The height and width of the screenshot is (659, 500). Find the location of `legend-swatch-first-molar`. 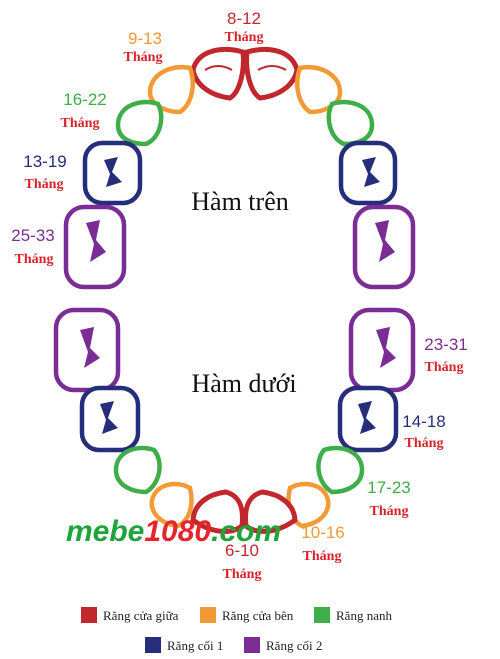

legend-swatch-first-molar is located at coordinates (153, 645).